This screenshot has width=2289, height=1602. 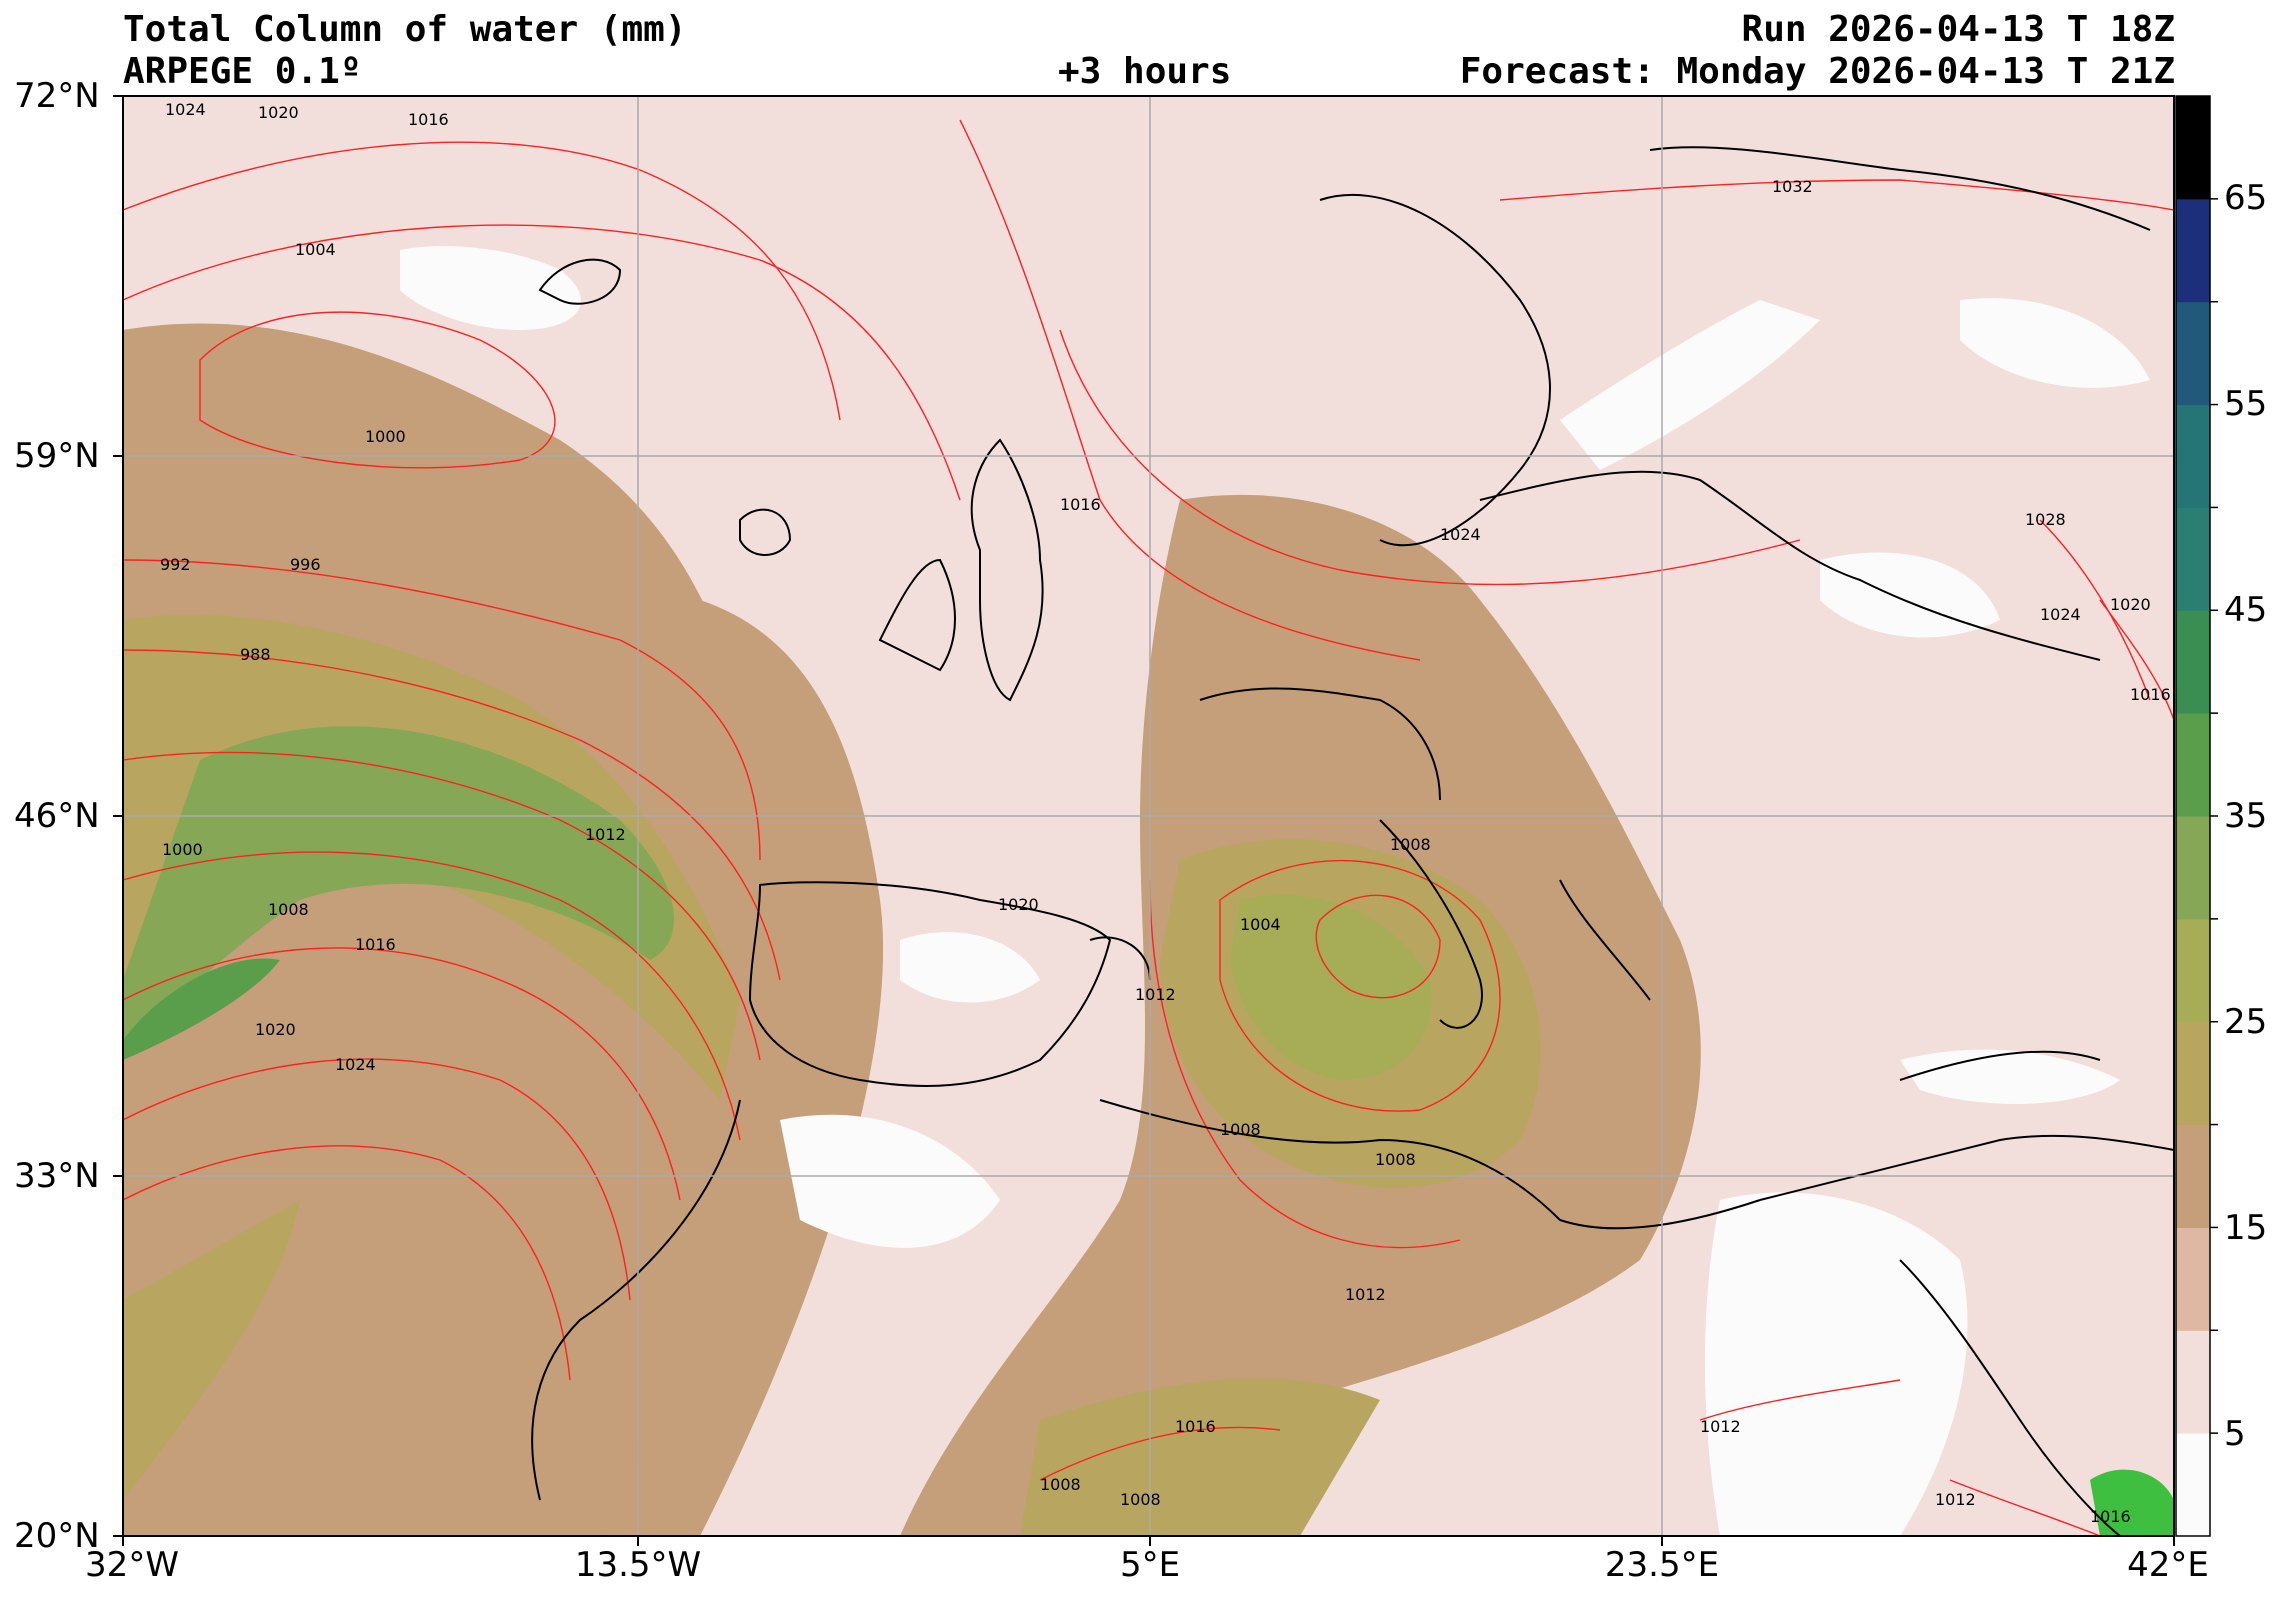 I want to click on isobar-label: 988, so click(x=255, y=654).